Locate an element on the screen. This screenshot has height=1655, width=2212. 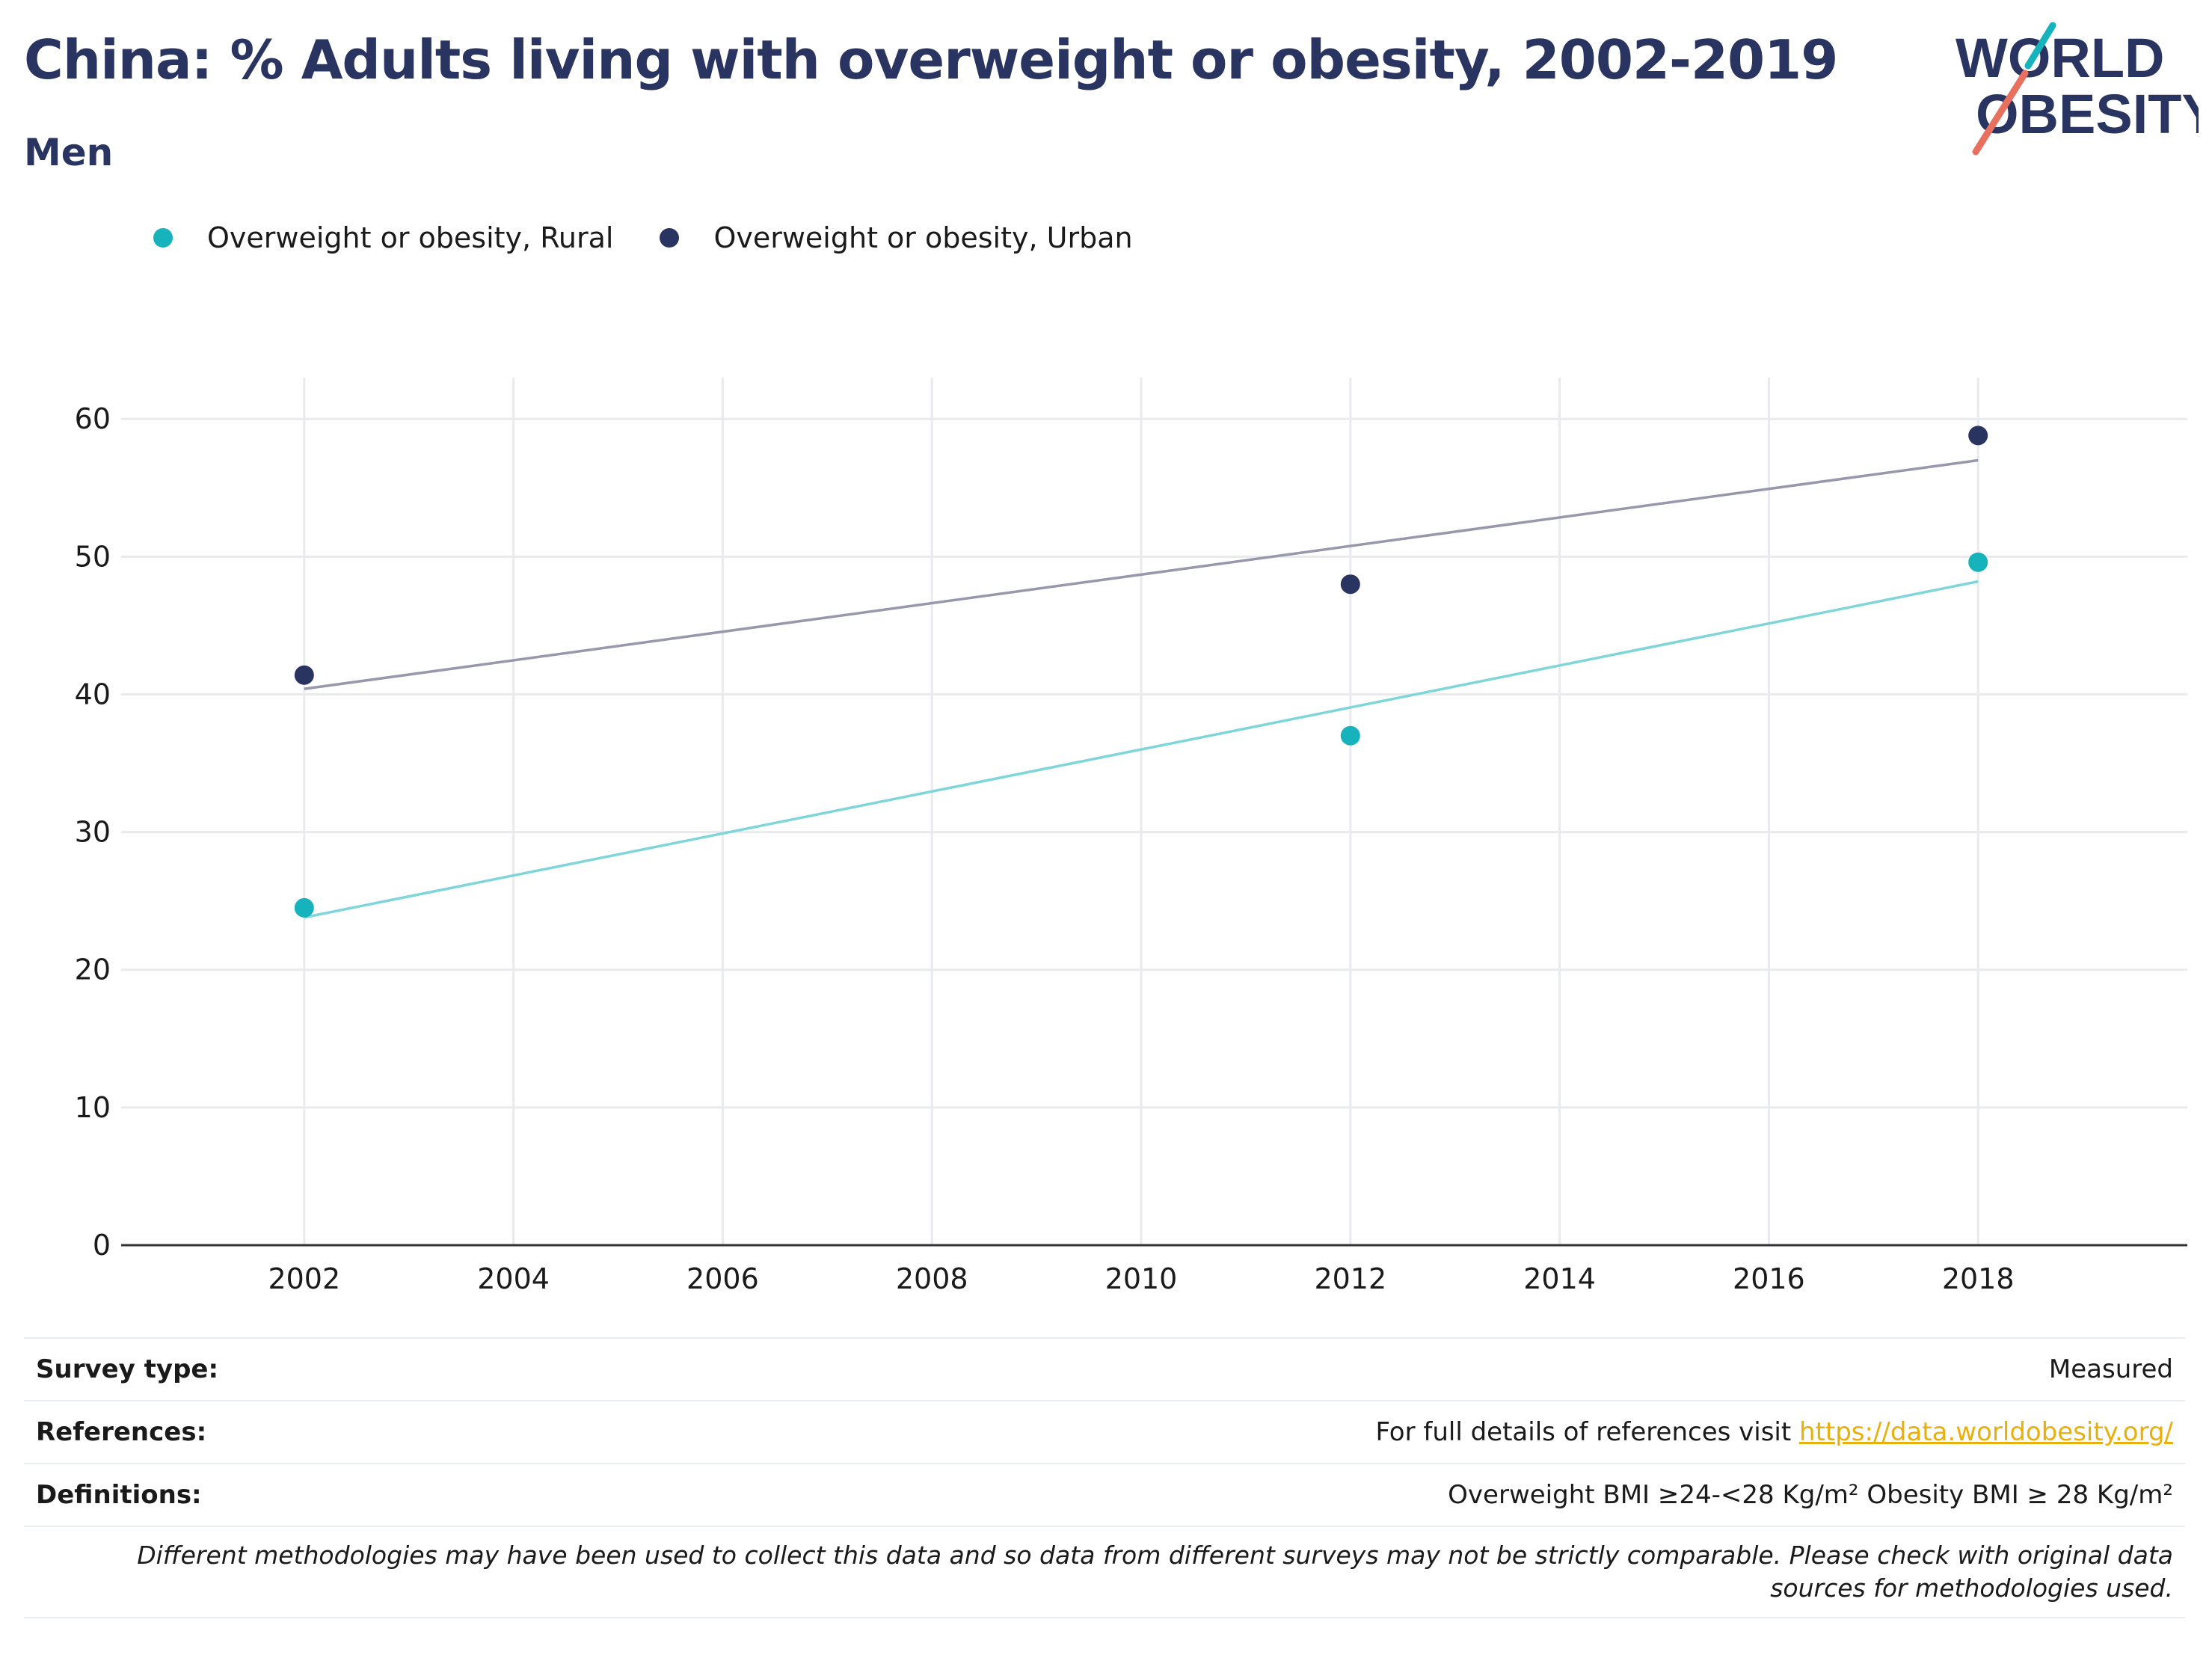
x-tick-label-2014: 2014 is located at coordinates (1559, 1278).